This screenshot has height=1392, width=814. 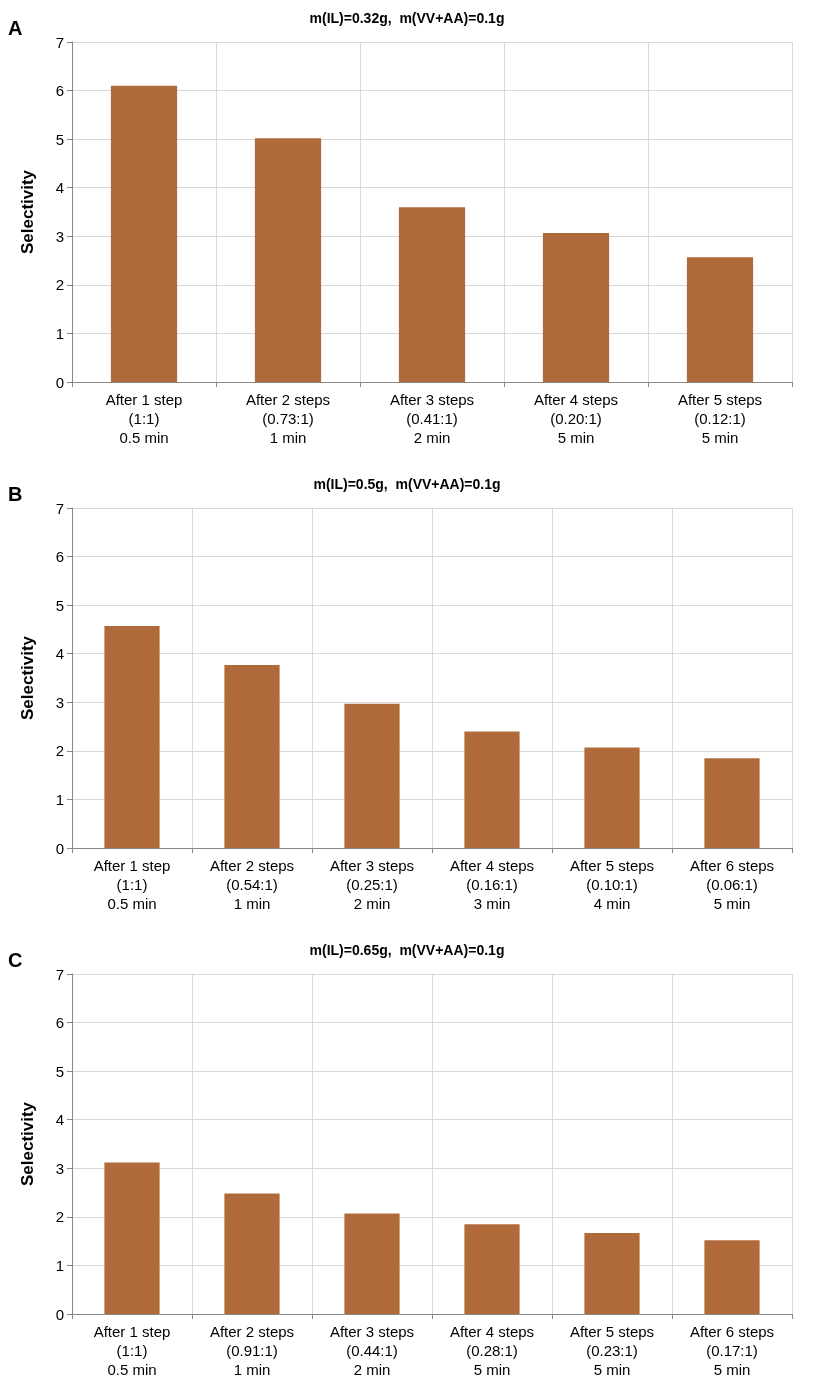 I want to click on x-tick-label: After 5 steps (0.10:1) 4 min, so click(x=612, y=884).